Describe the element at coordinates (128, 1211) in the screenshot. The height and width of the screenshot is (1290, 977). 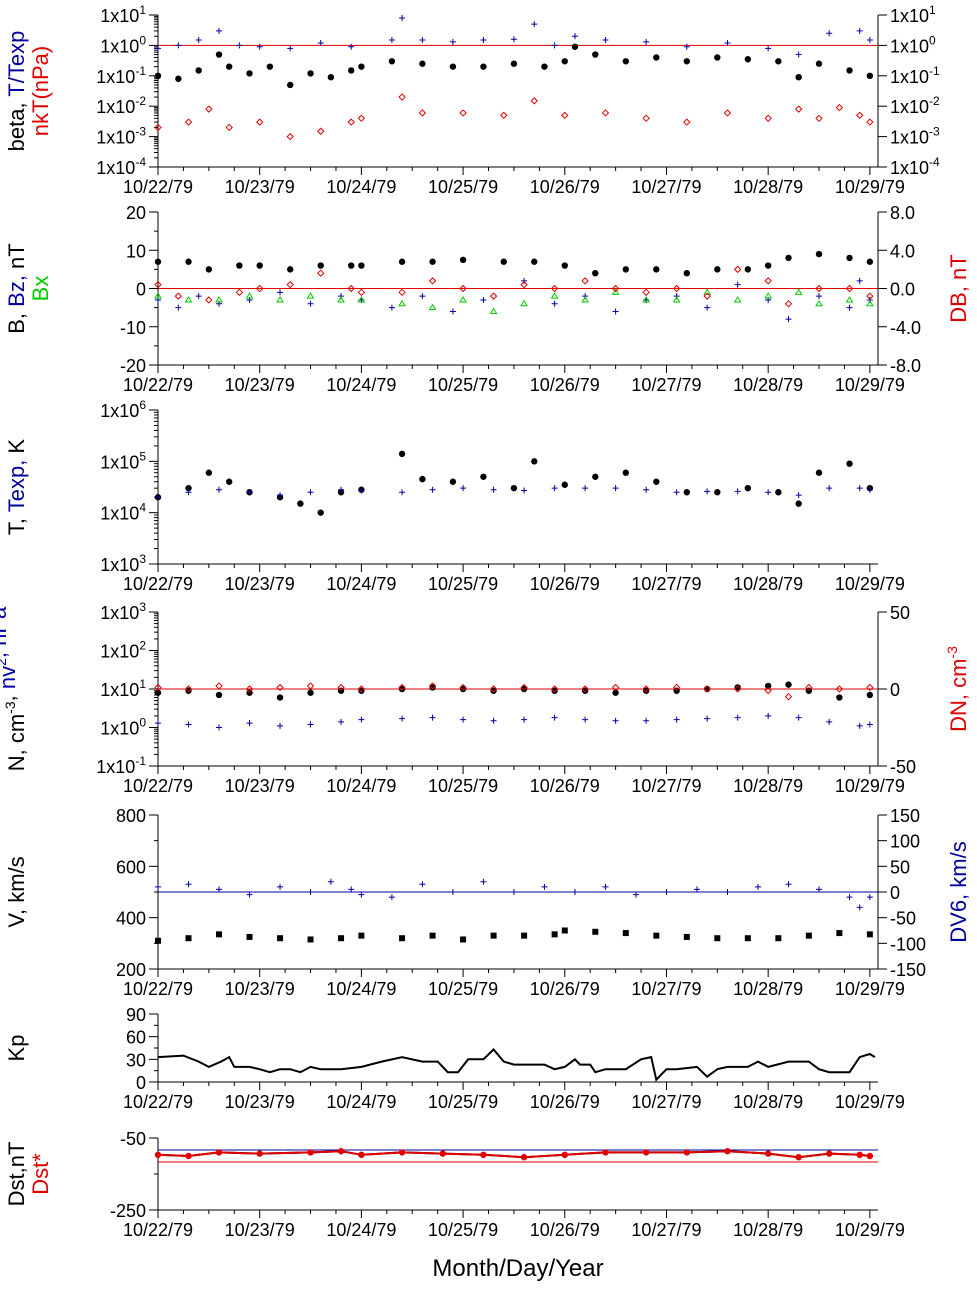
I see `y-tick-label: -250` at that location.